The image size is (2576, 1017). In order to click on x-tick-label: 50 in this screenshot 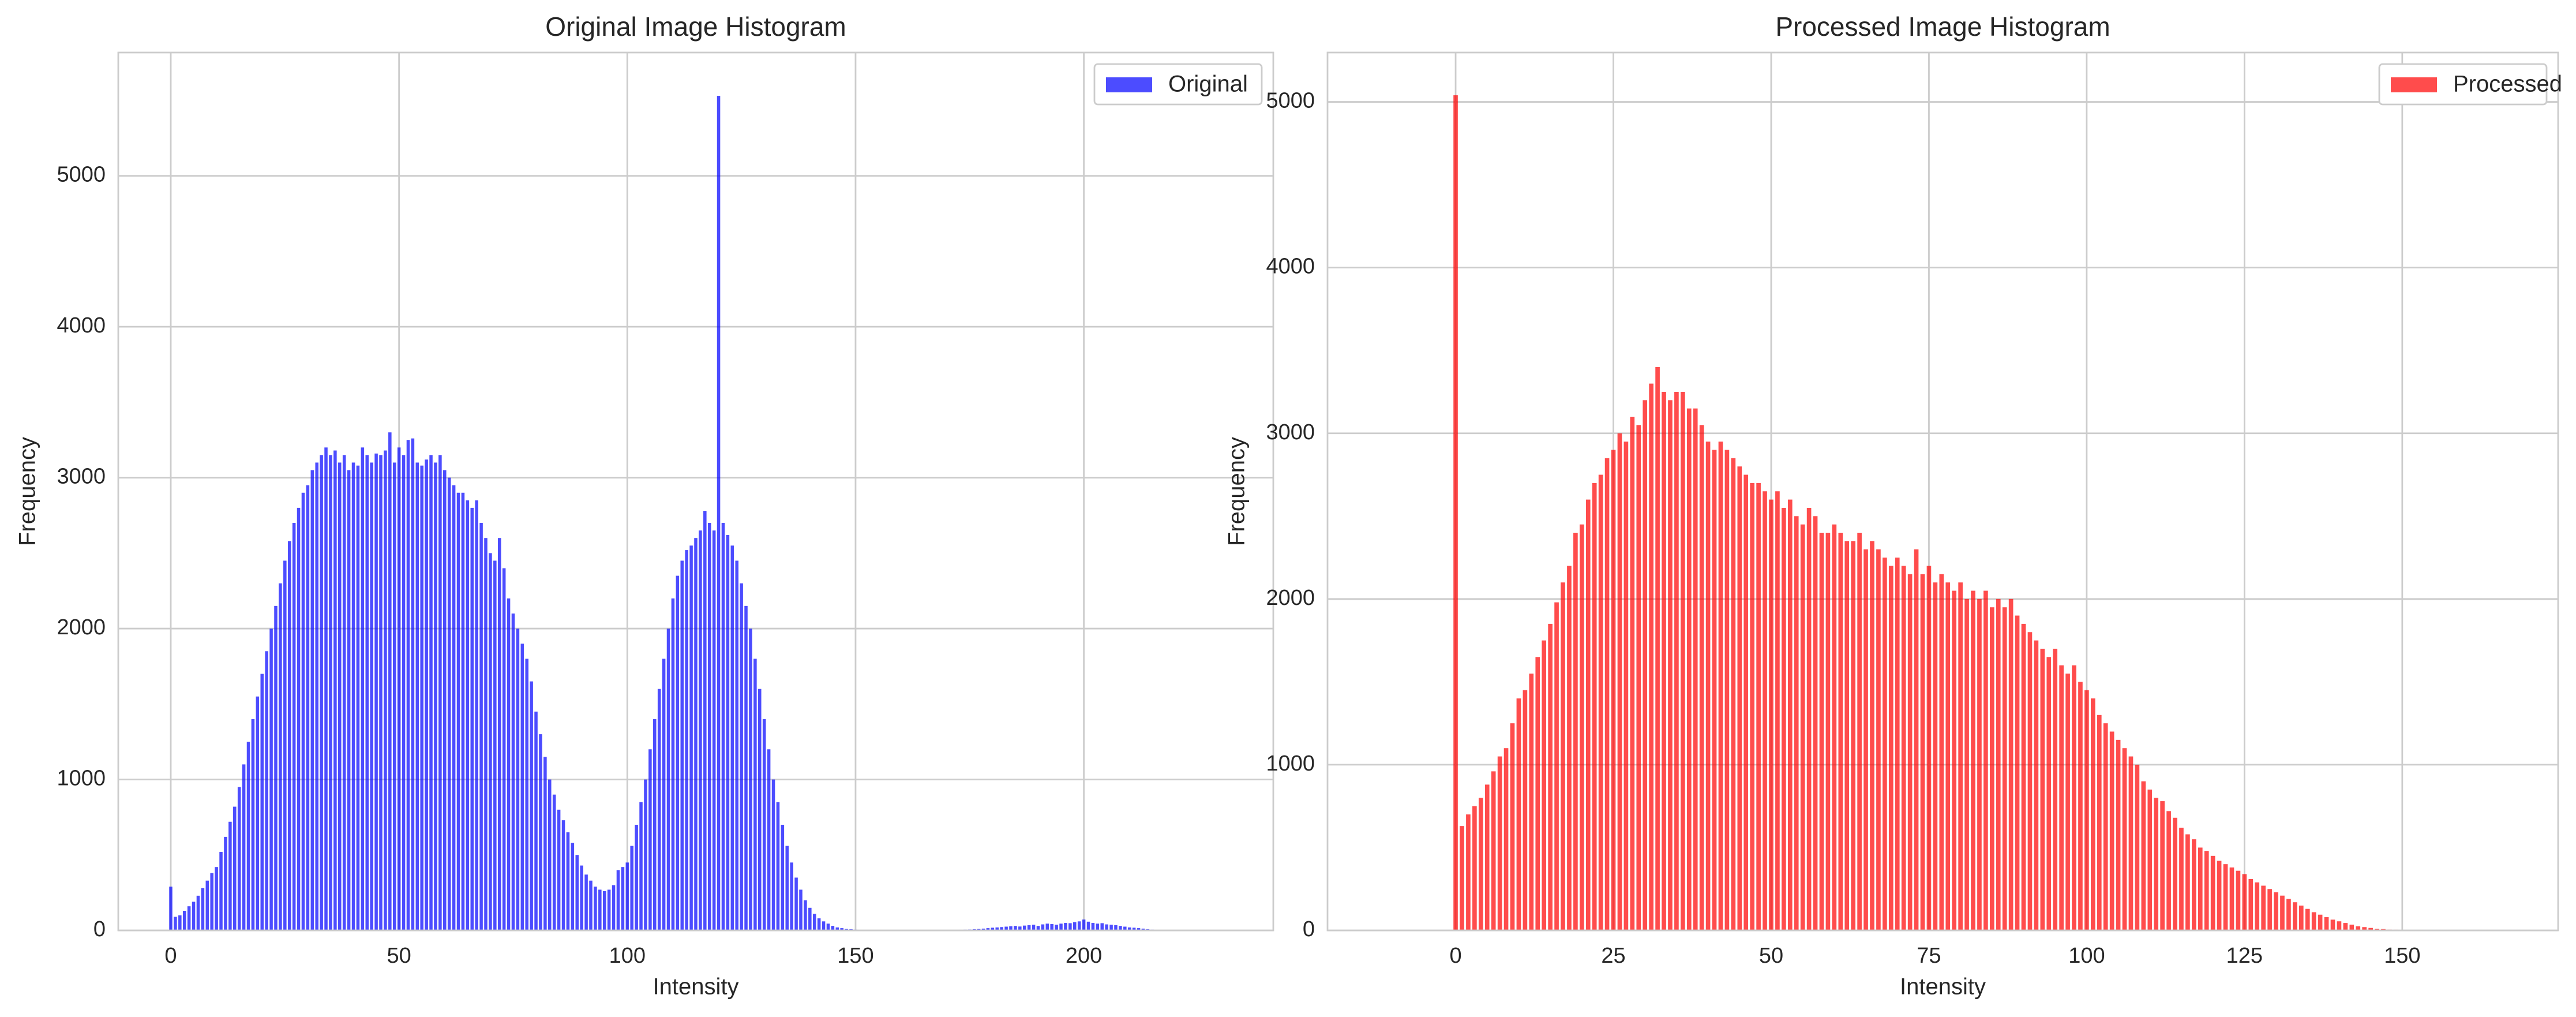, I will do `click(1771, 956)`.